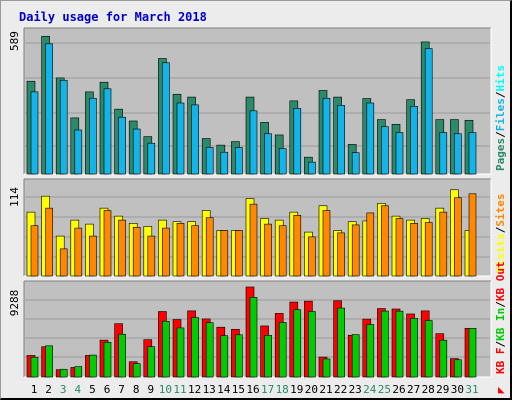 The width and height of the screenshot is (512, 401). I want to click on legend-entry-kb-out: KB Out, so click(500, 281).